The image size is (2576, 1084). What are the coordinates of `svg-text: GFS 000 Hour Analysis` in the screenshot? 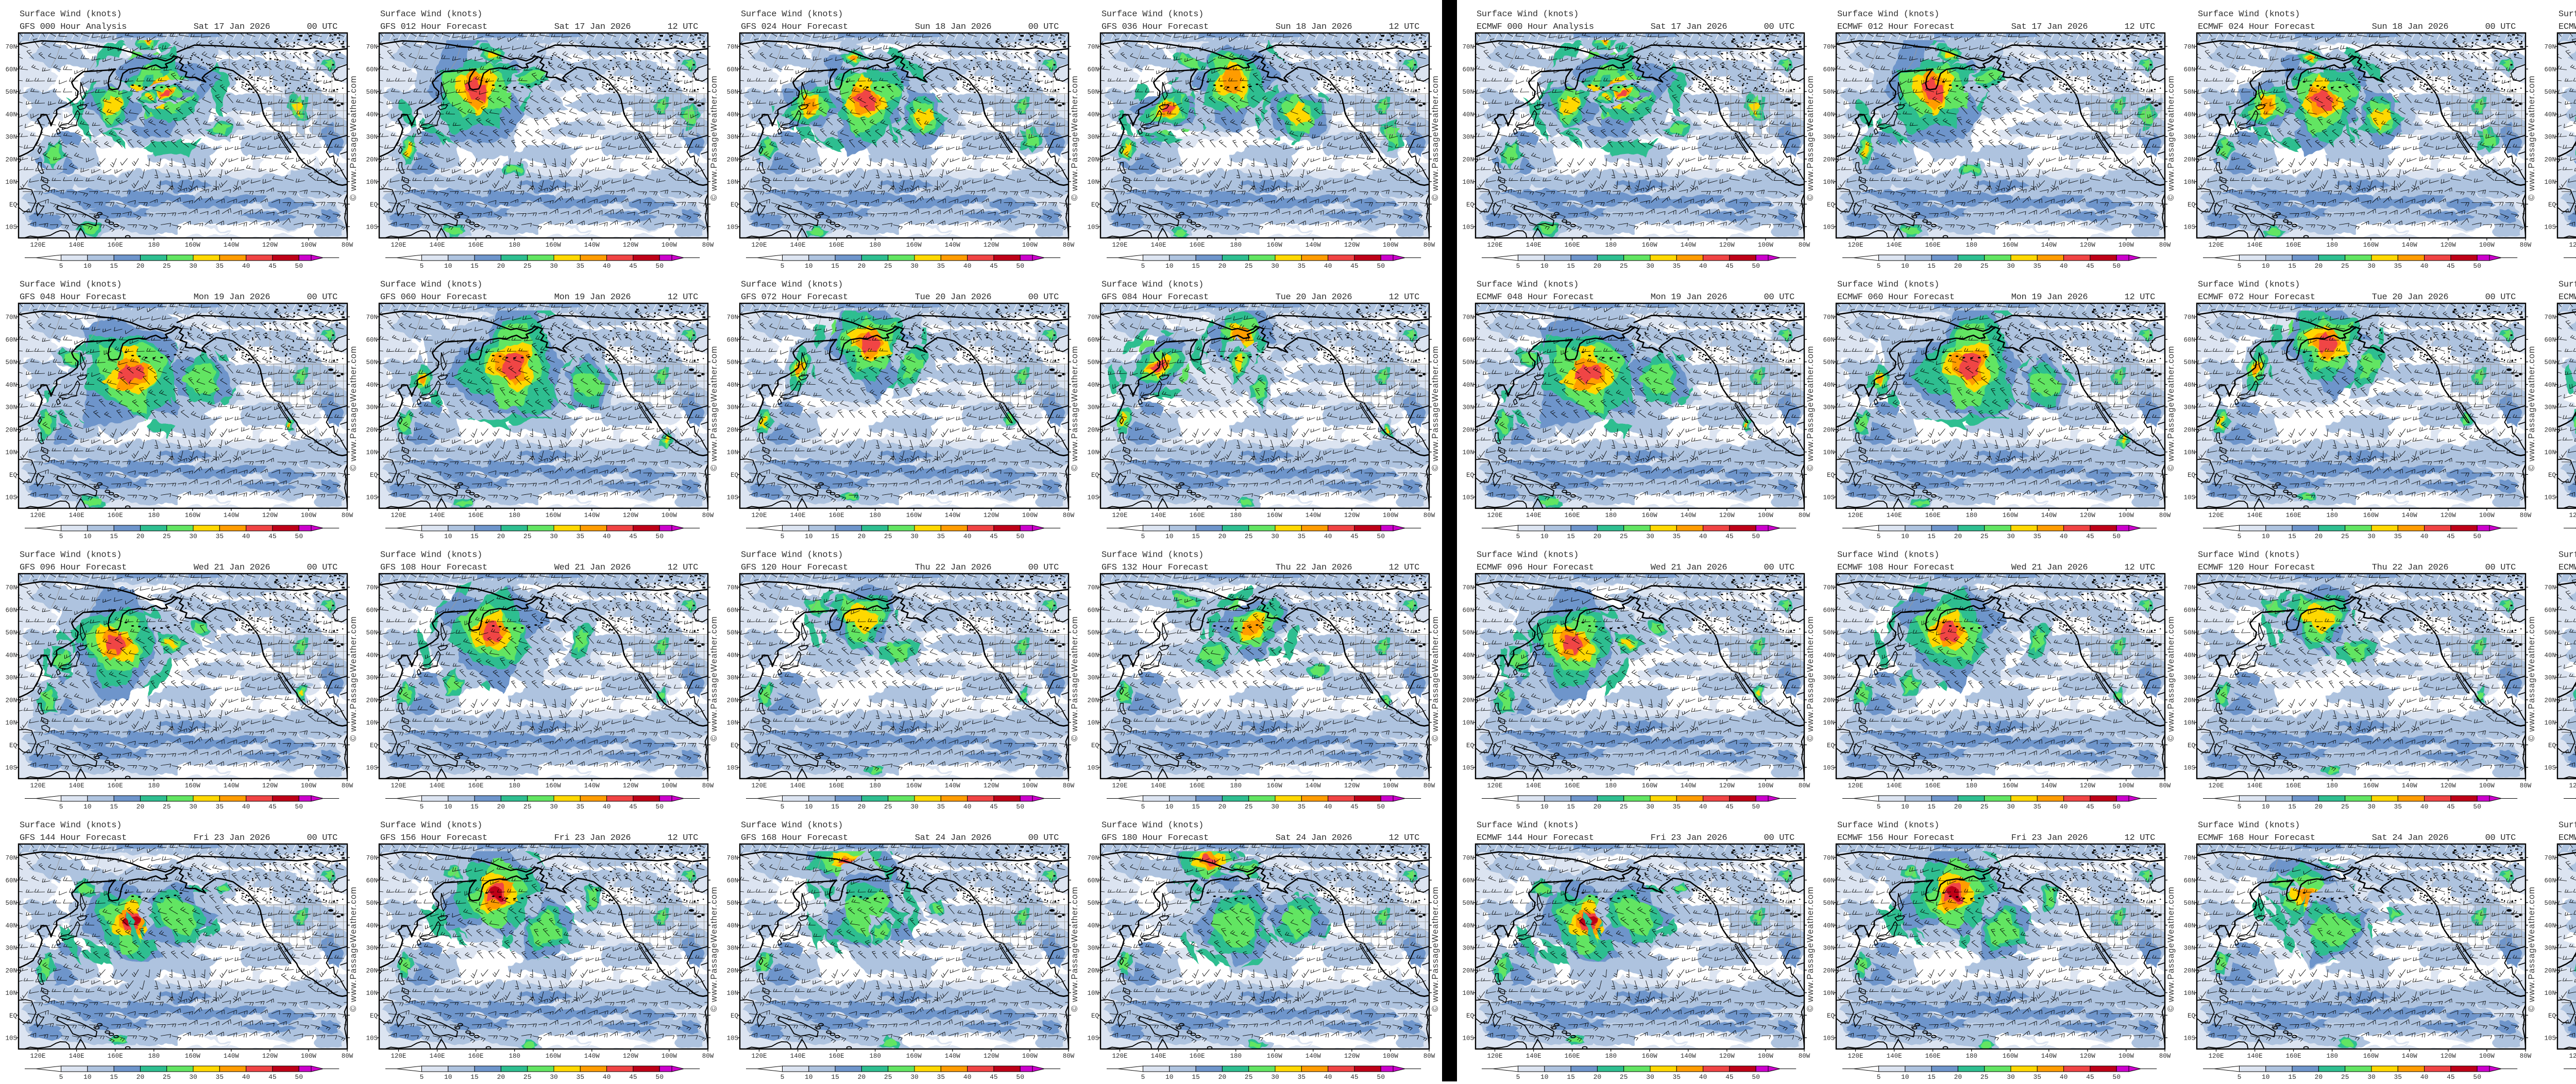 It's located at (73, 27).